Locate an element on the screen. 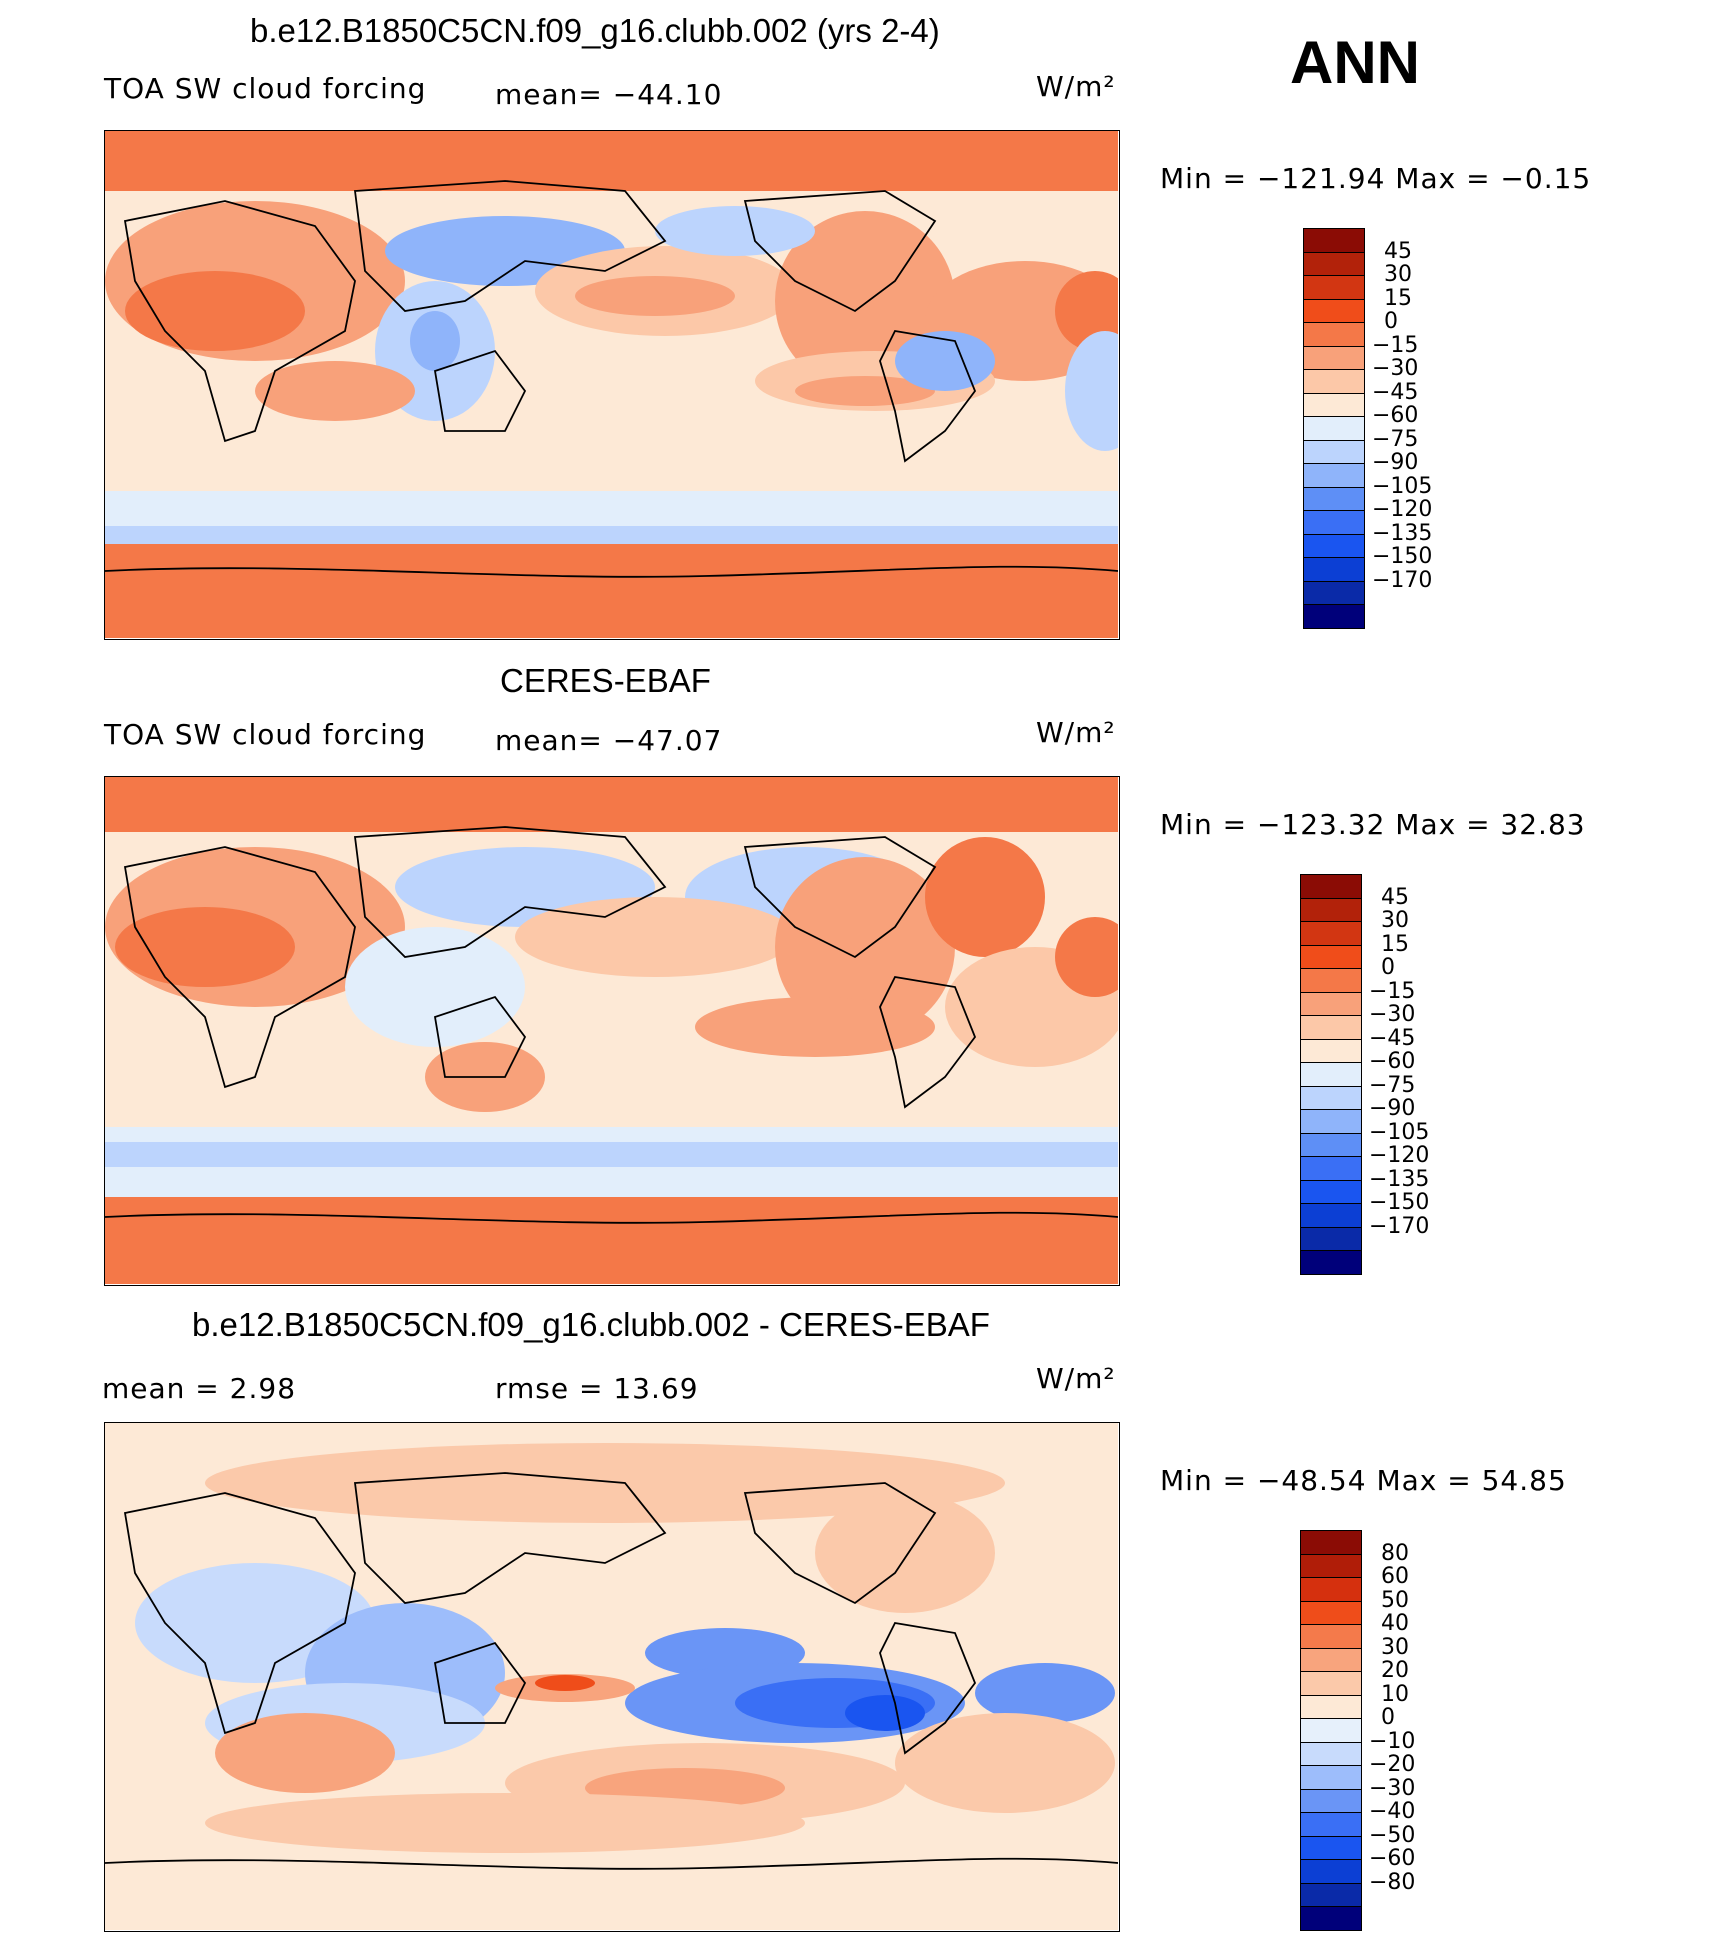  colorbar-tick-label: 80 is located at coordinates (1395, 1553).